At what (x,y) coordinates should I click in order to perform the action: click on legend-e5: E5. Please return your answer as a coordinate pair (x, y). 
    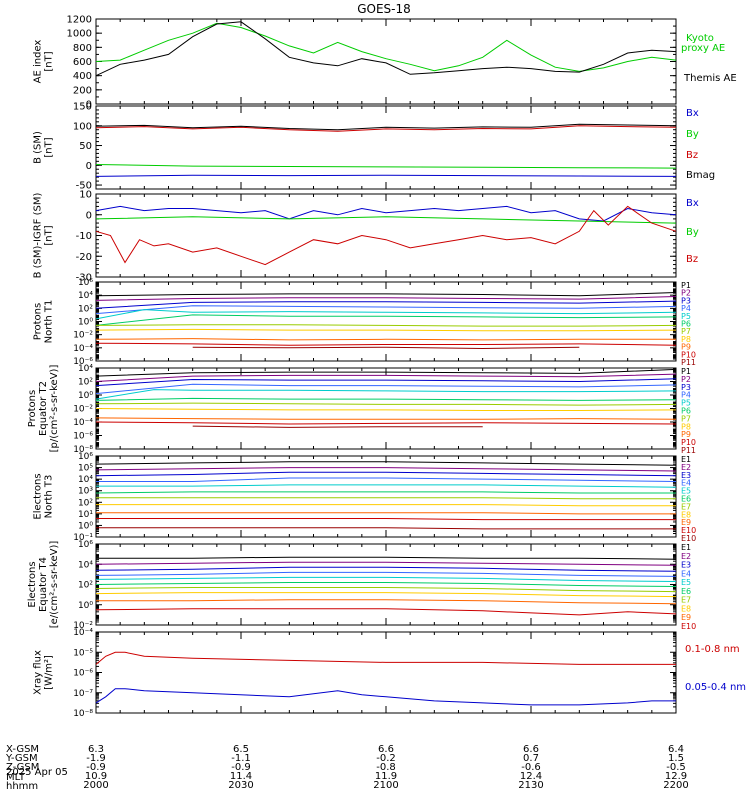
    Looking at the image, I should click on (686, 582).